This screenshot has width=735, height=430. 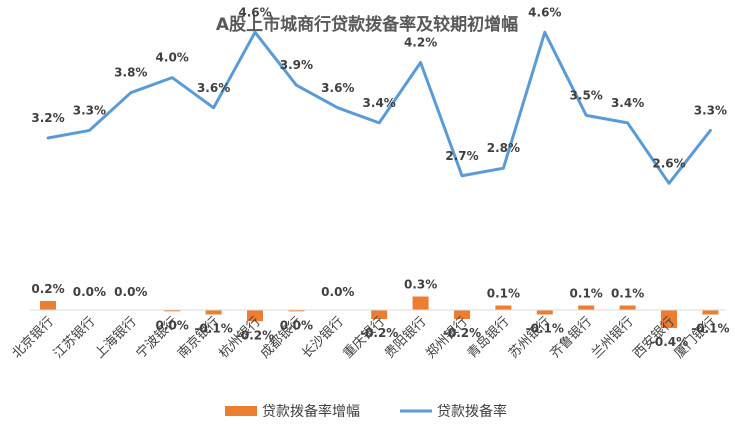 What do you see at coordinates (503, 148) in the screenshot?
I see `line-data-label: 2.8%` at bounding box center [503, 148].